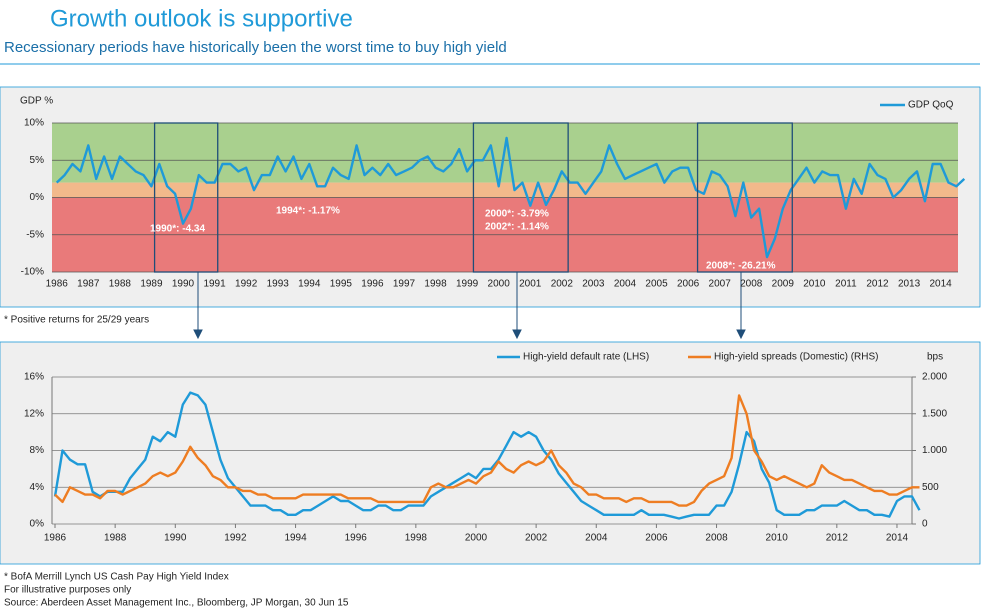 This screenshot has height=613, width=1006. Describe the element at coordinates (76, 320) in the screenshot. I see `footnote: * Positive returns for 25/29 years` at that location.